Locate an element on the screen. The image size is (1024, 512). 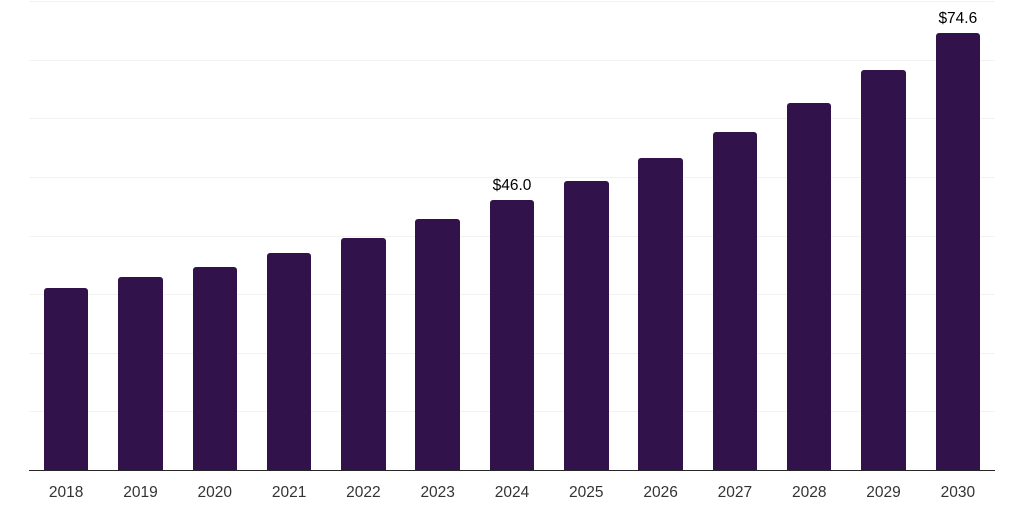
x-tick-2027: 2027 is located at coordinates (735, 492).